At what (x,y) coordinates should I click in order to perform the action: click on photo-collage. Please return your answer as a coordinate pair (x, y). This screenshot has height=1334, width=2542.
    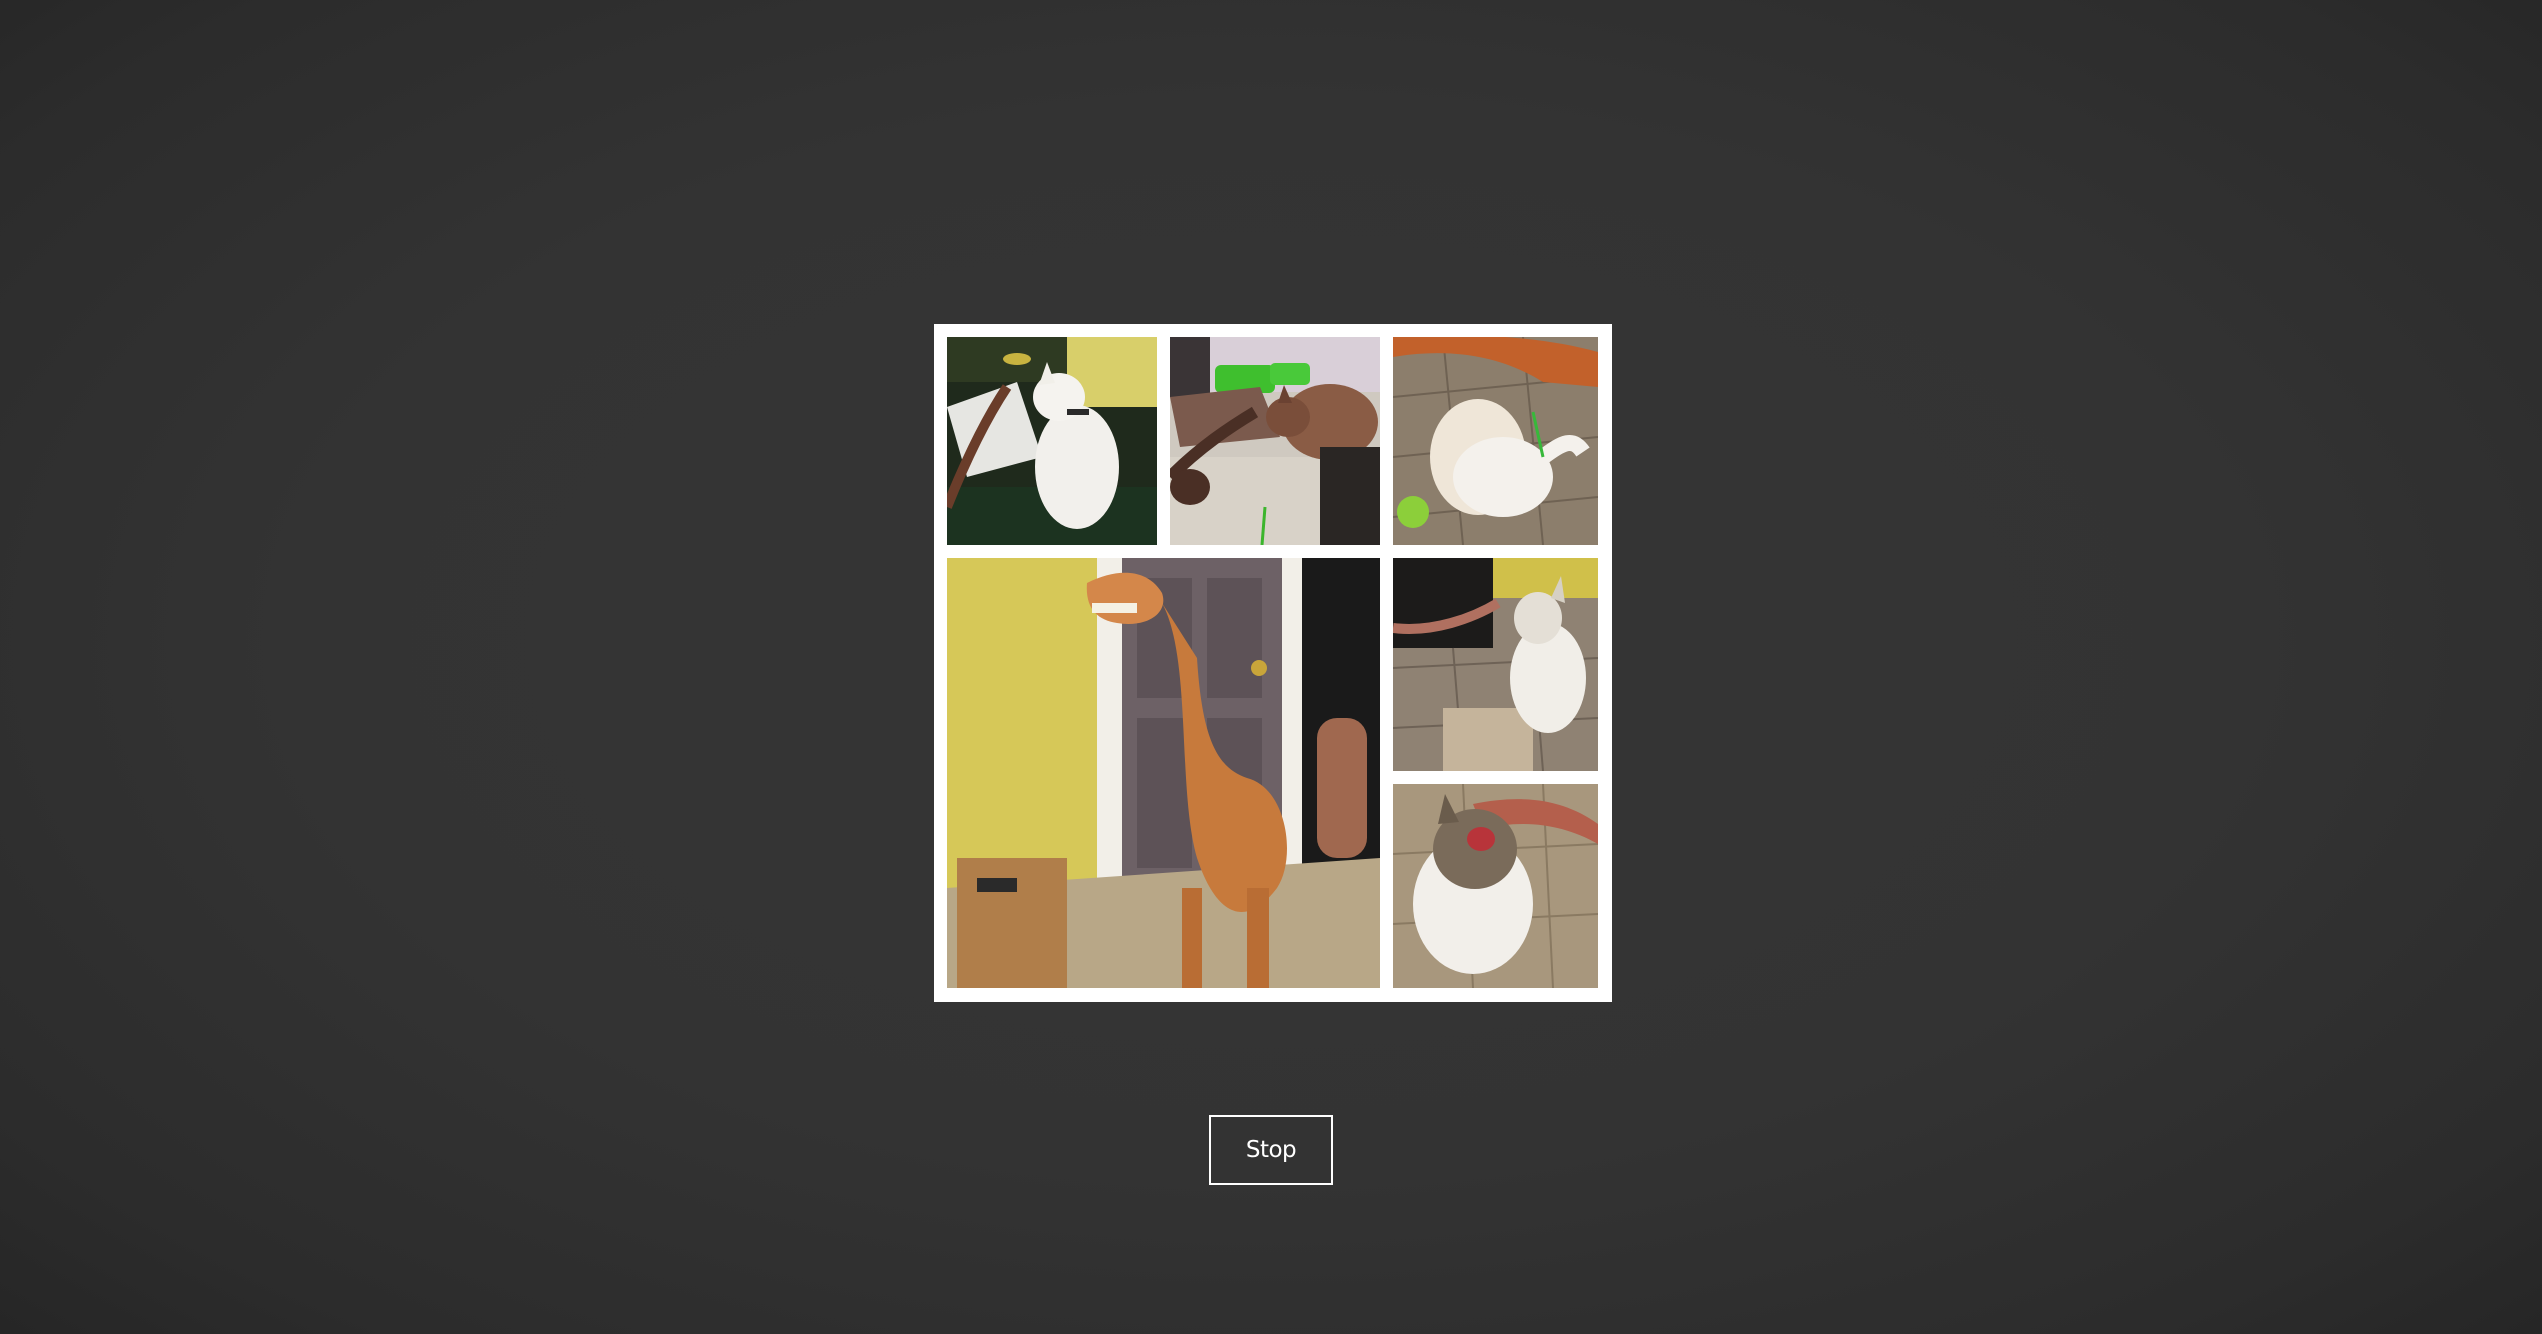
    Looking at the image, I should click on (1273, 663).